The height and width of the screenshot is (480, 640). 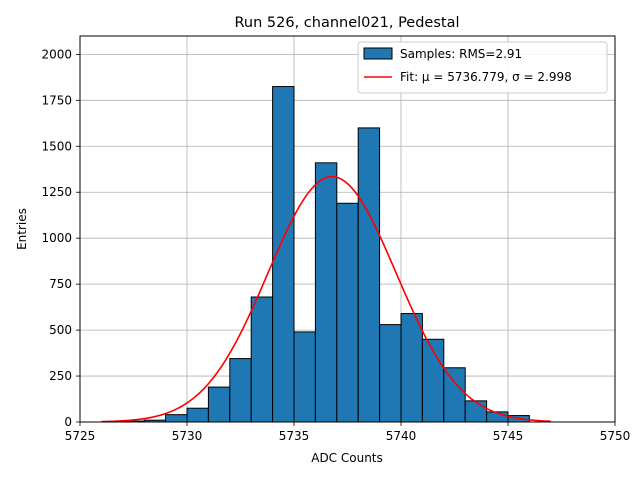 What do you see at coordinates (56, 54) in the screenshot?
I see `y-tick-label: 2000` at bounding box center [56, 54].